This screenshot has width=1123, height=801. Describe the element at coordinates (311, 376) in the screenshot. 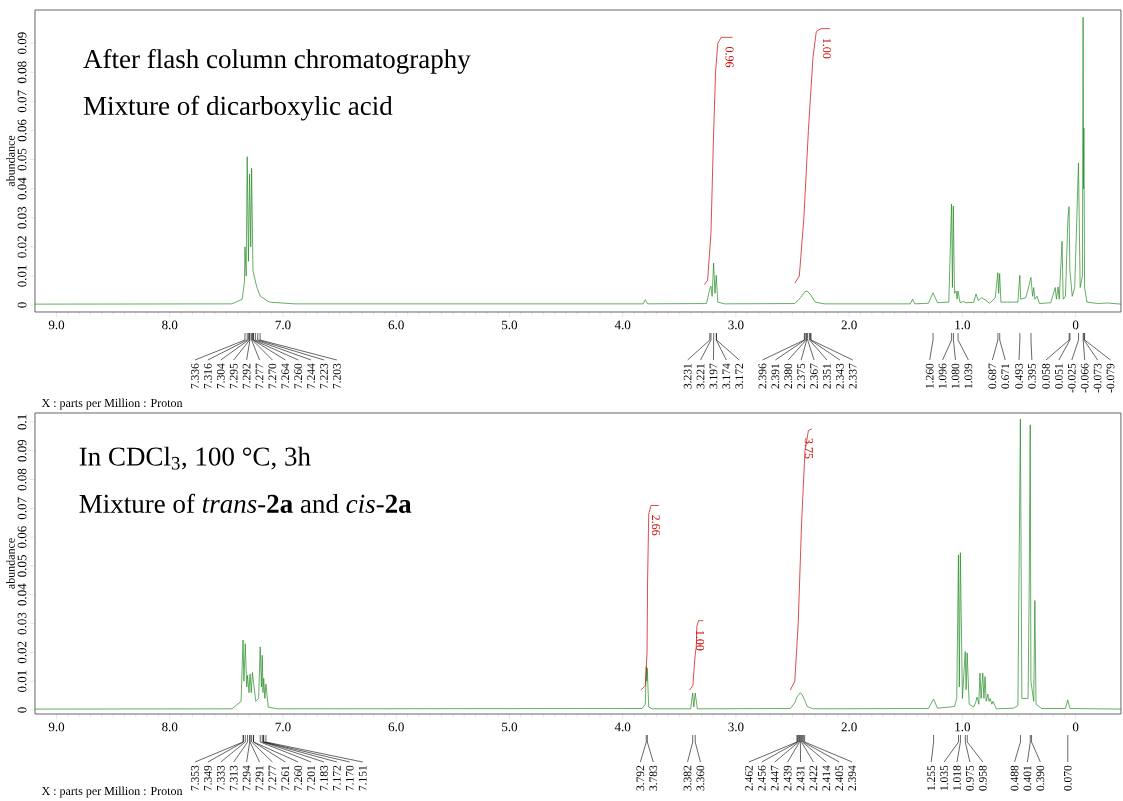

I see `annotation: 7.244` at that location.